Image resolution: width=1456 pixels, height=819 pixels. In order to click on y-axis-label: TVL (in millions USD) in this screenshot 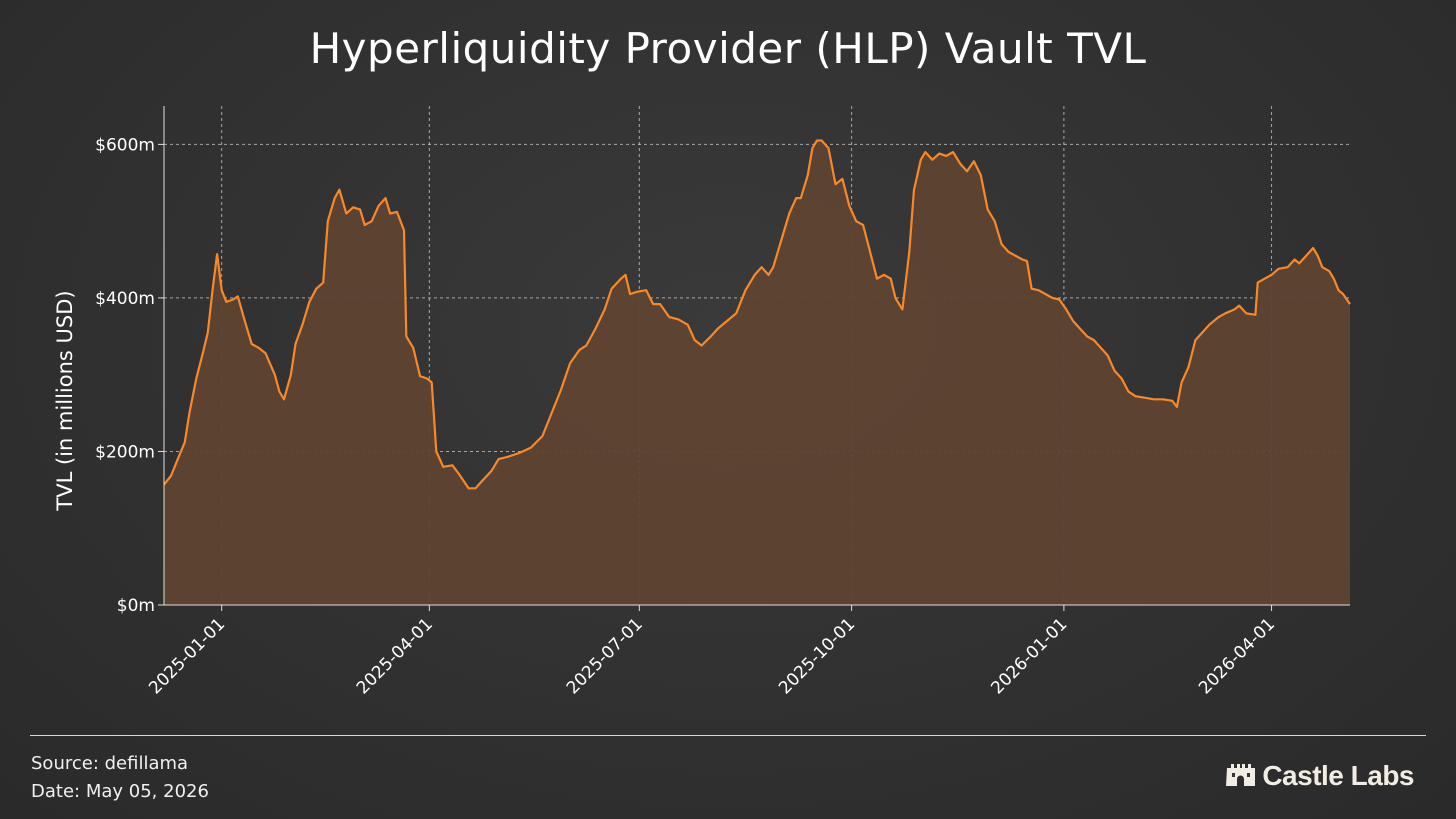, I will do `click(65, 400)`.